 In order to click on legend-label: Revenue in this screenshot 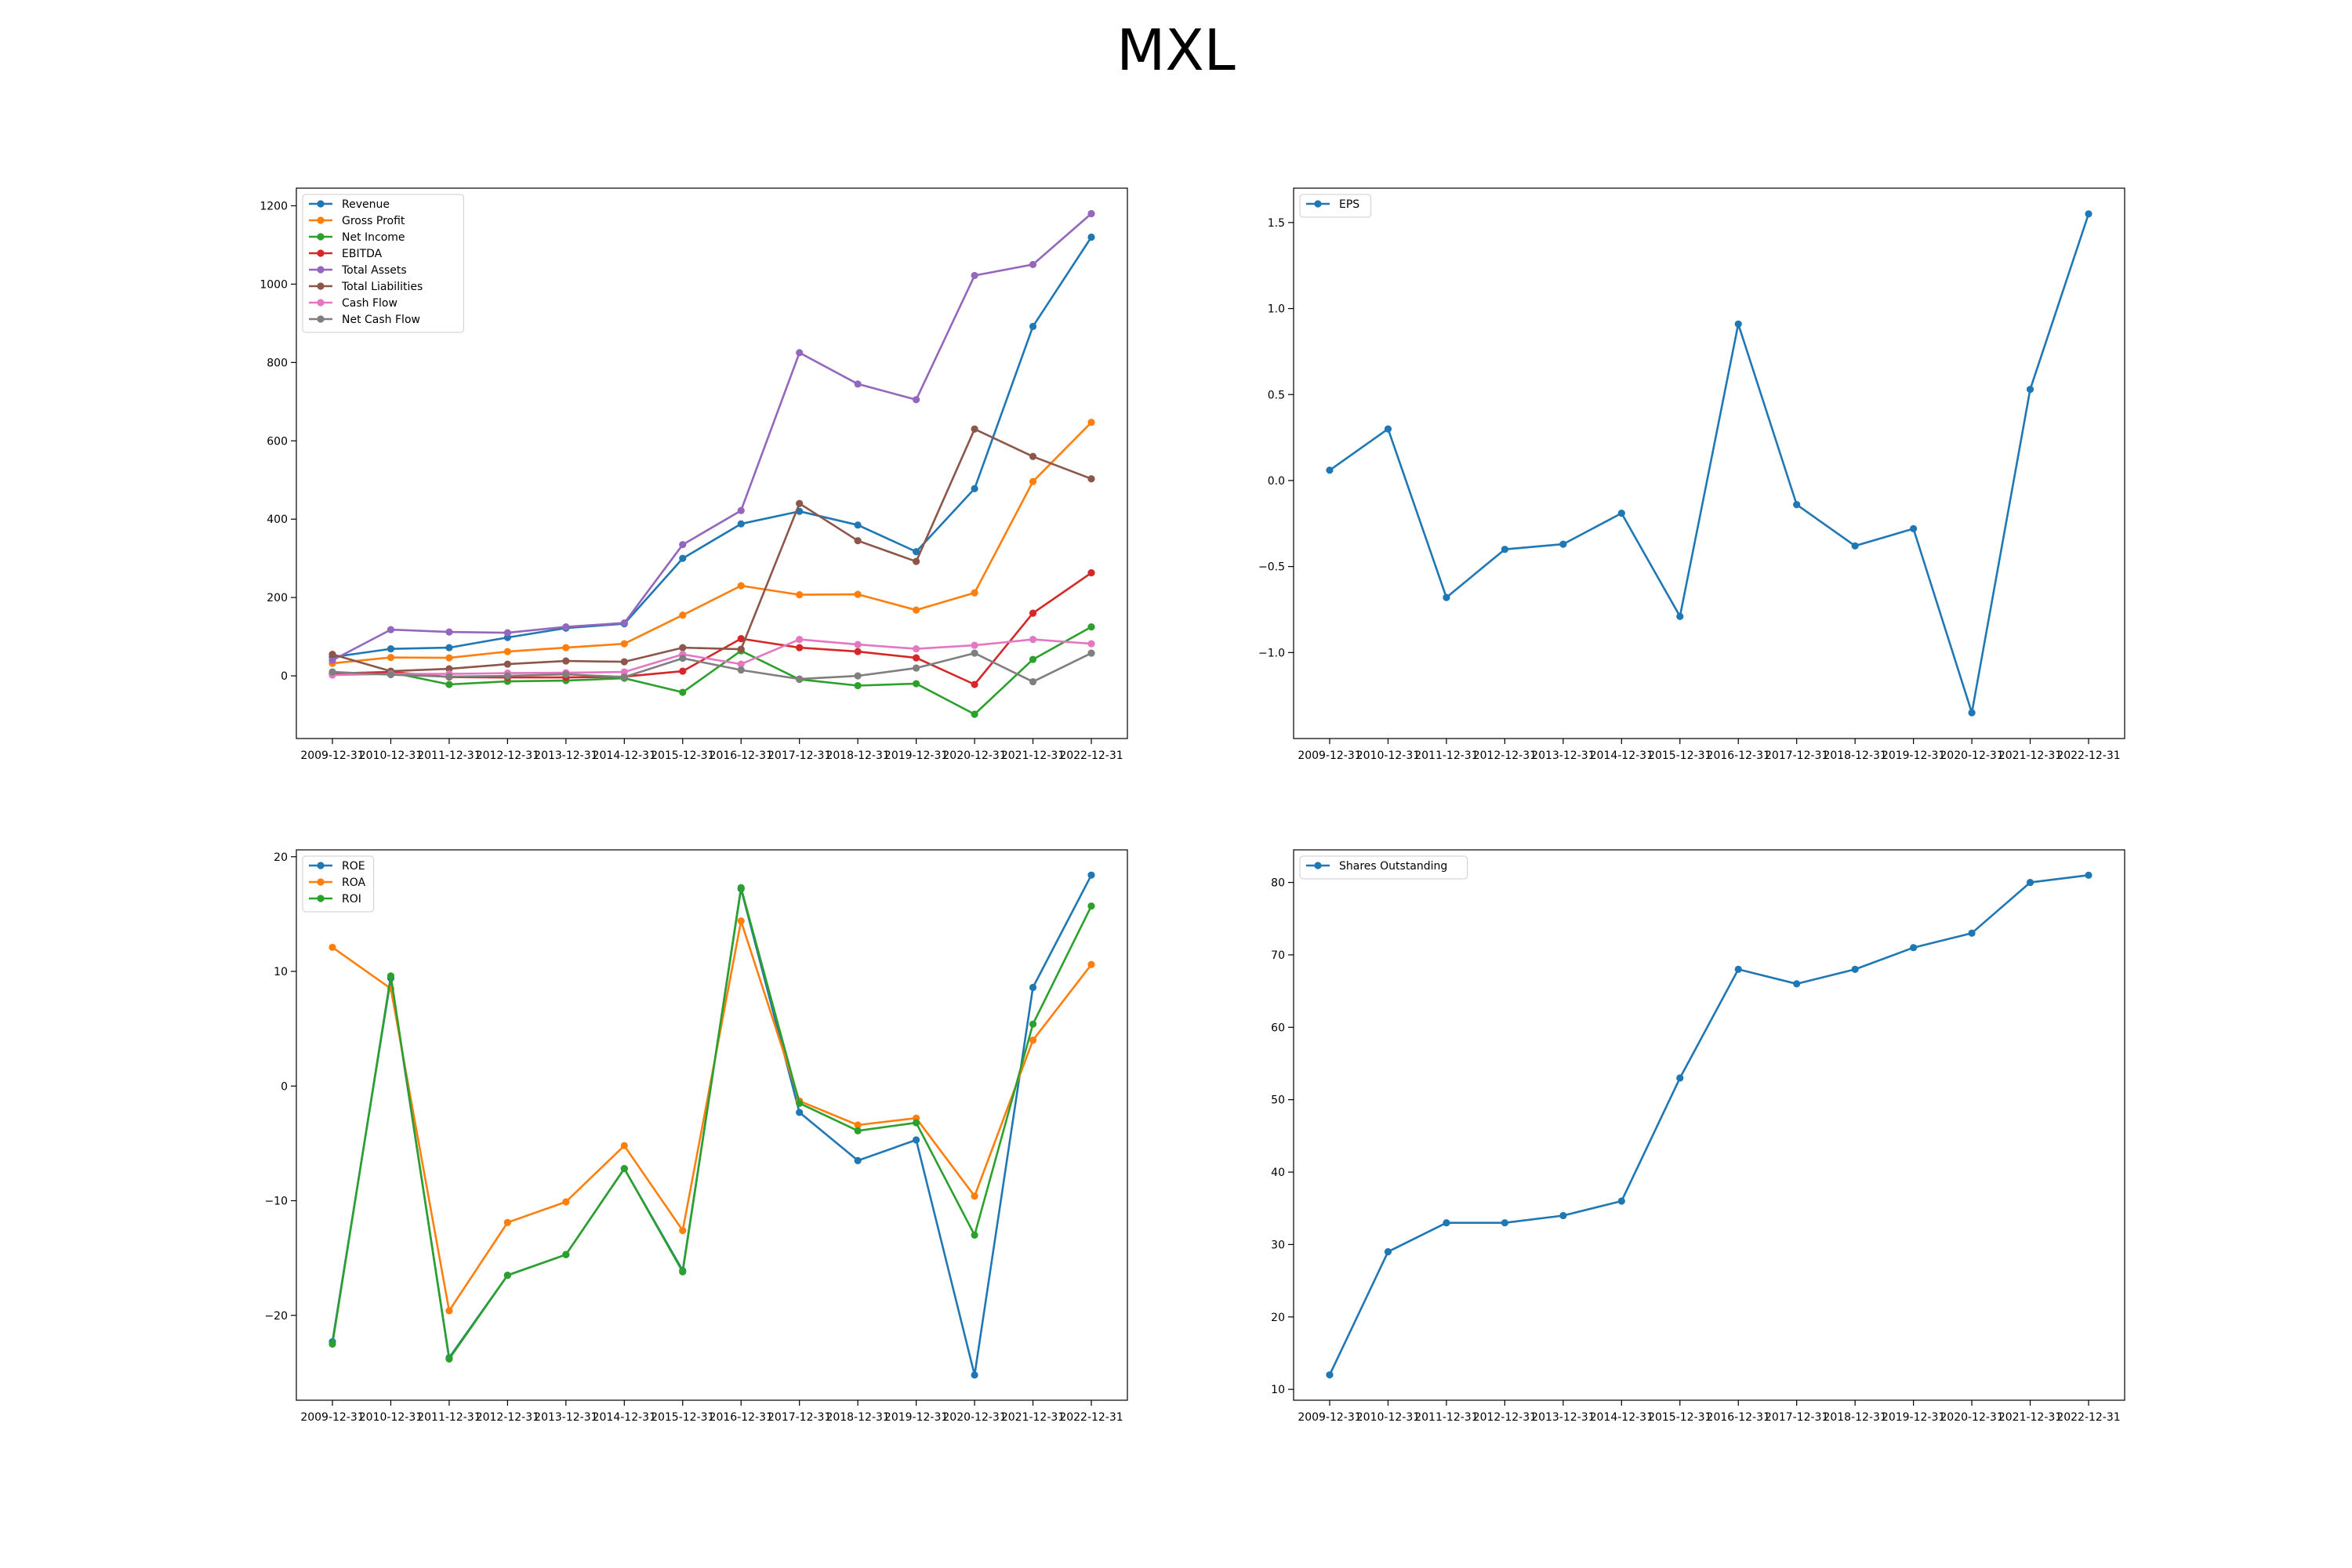, I will do `click(366, 204)`.